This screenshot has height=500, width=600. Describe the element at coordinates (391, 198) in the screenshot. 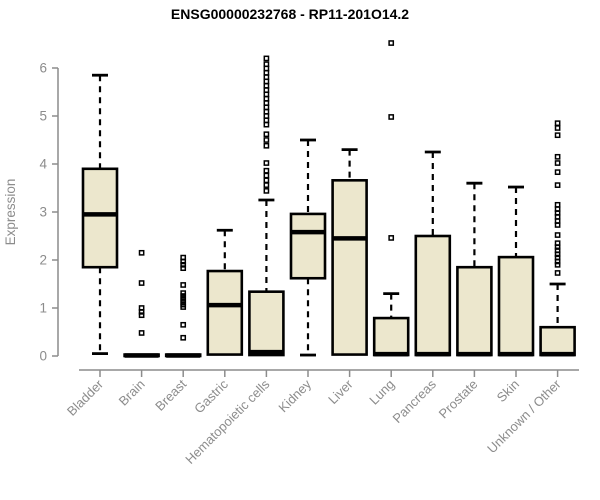

I see `box-lung` at that location.